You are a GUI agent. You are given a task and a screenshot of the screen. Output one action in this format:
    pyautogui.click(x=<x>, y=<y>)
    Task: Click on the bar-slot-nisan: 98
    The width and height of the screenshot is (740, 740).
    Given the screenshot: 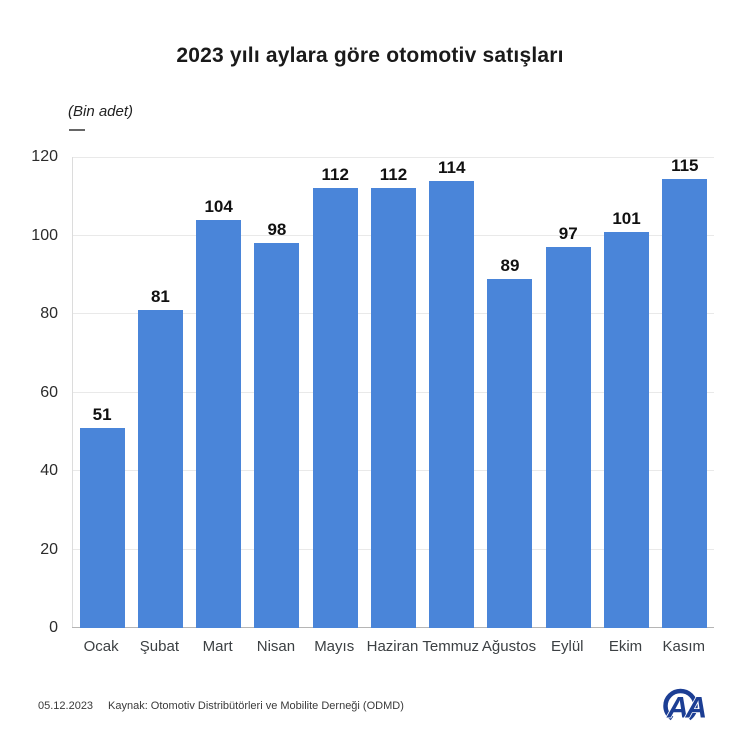 What is the action you would take?
    pyautogui.click(x=277, y=392)
    